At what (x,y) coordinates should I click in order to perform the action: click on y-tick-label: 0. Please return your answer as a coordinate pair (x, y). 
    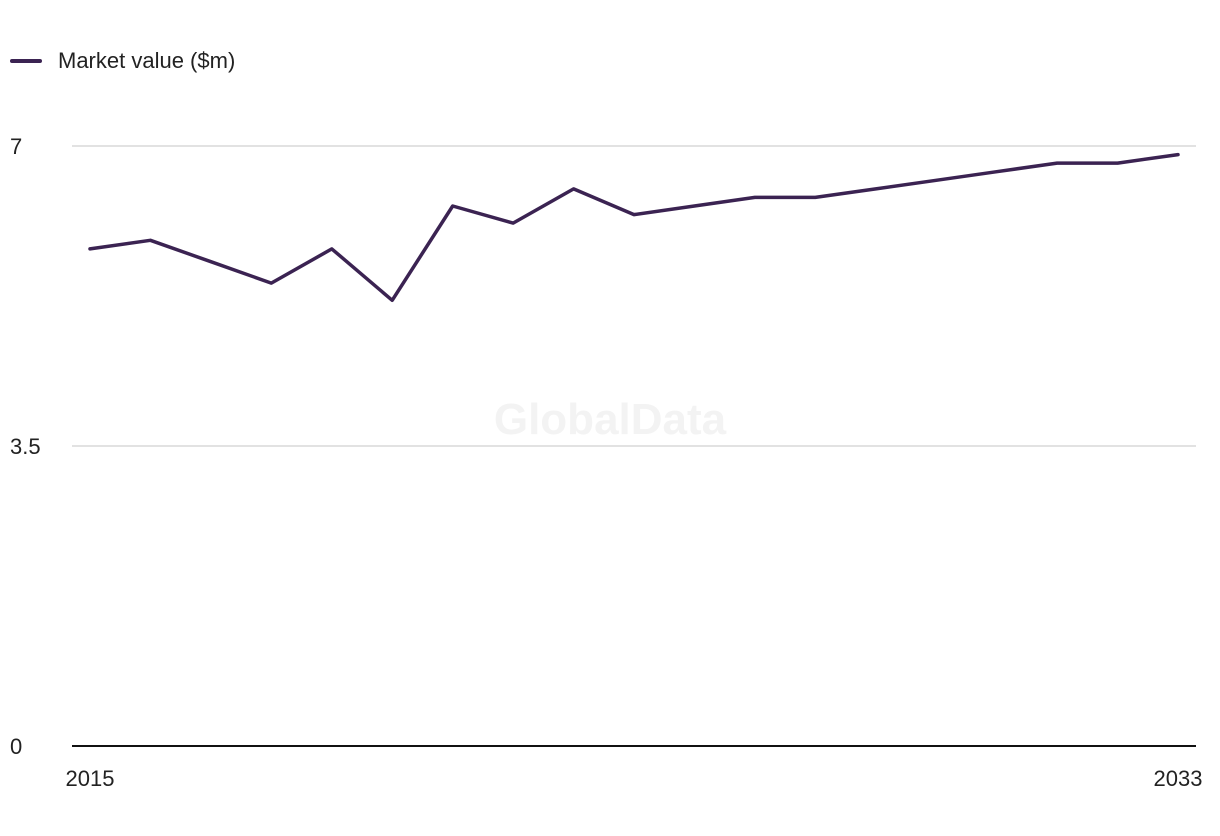
    Looking at the image, I should click on (16, 746).